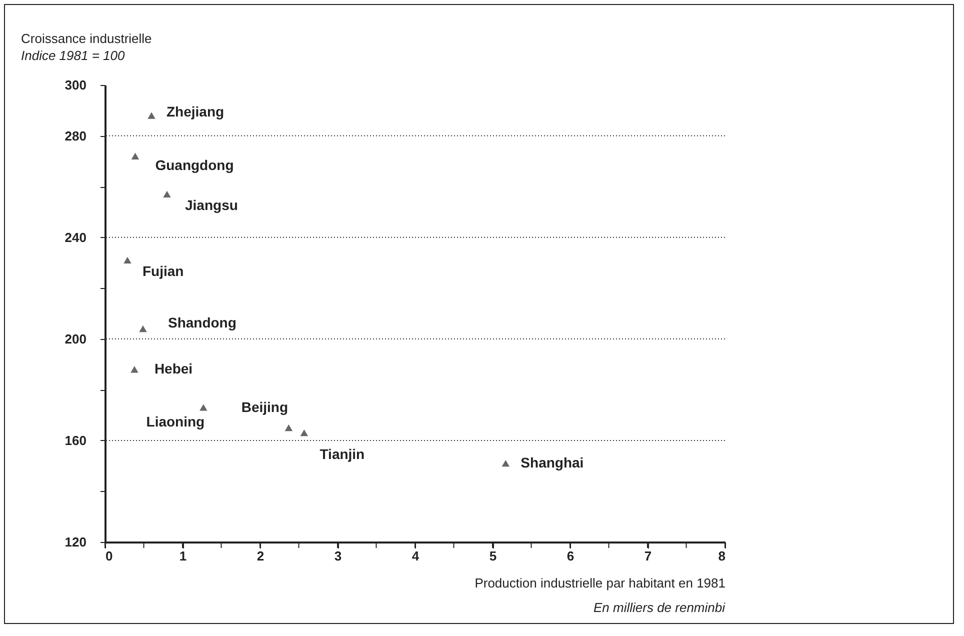  Describe the element at coordinates (648, 556) in the screenshot. I see `x-tick-label: 7` at that location.